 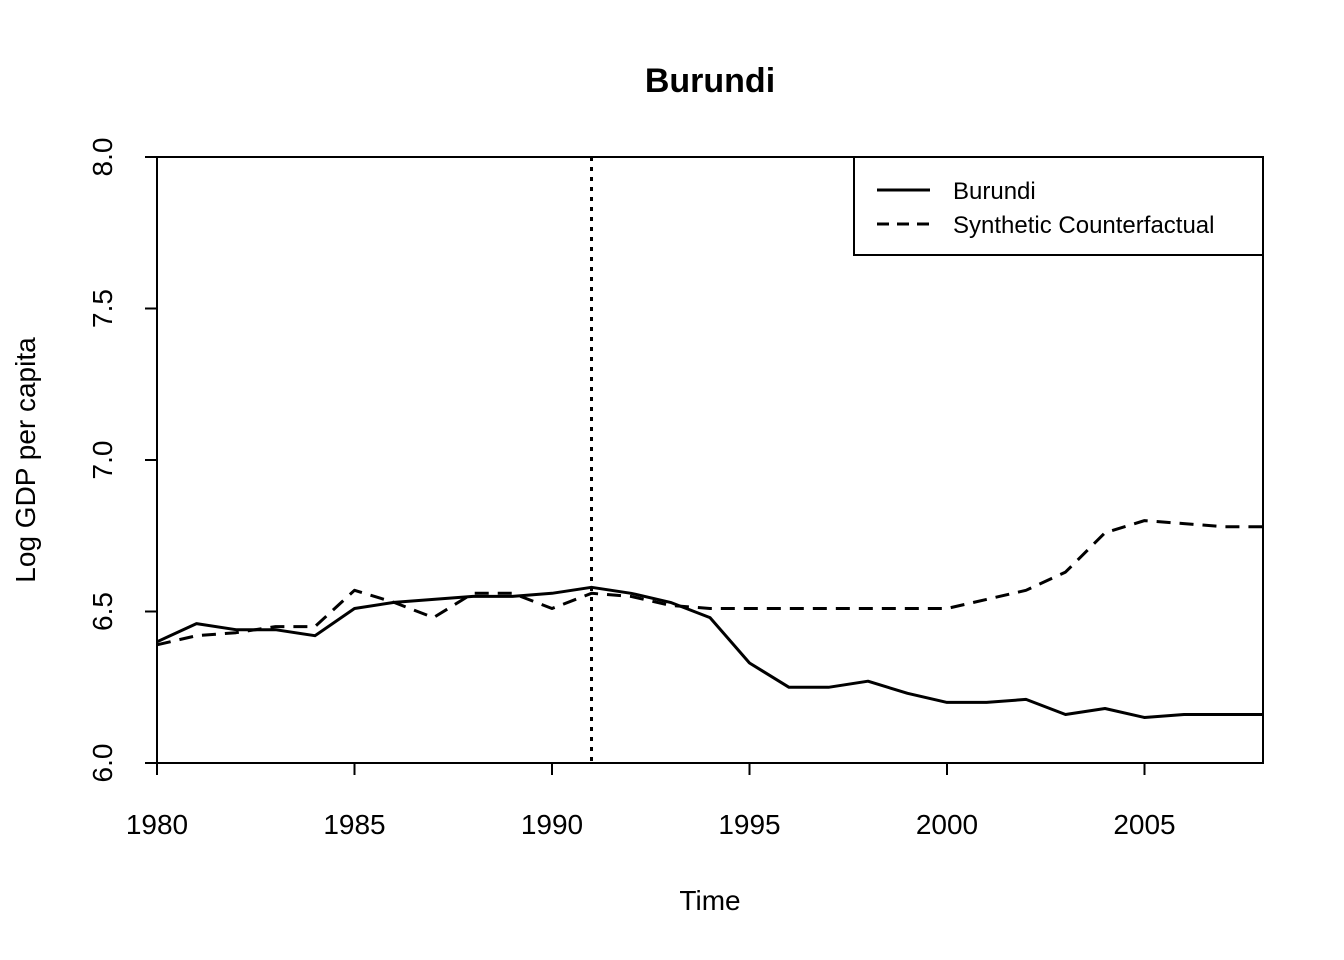 What do you see at coordinates (1083, 225) in the screenshot?
I see `legend-label-synthetic: Synthetic Counterfactual` at bounding box center [1083, 225].